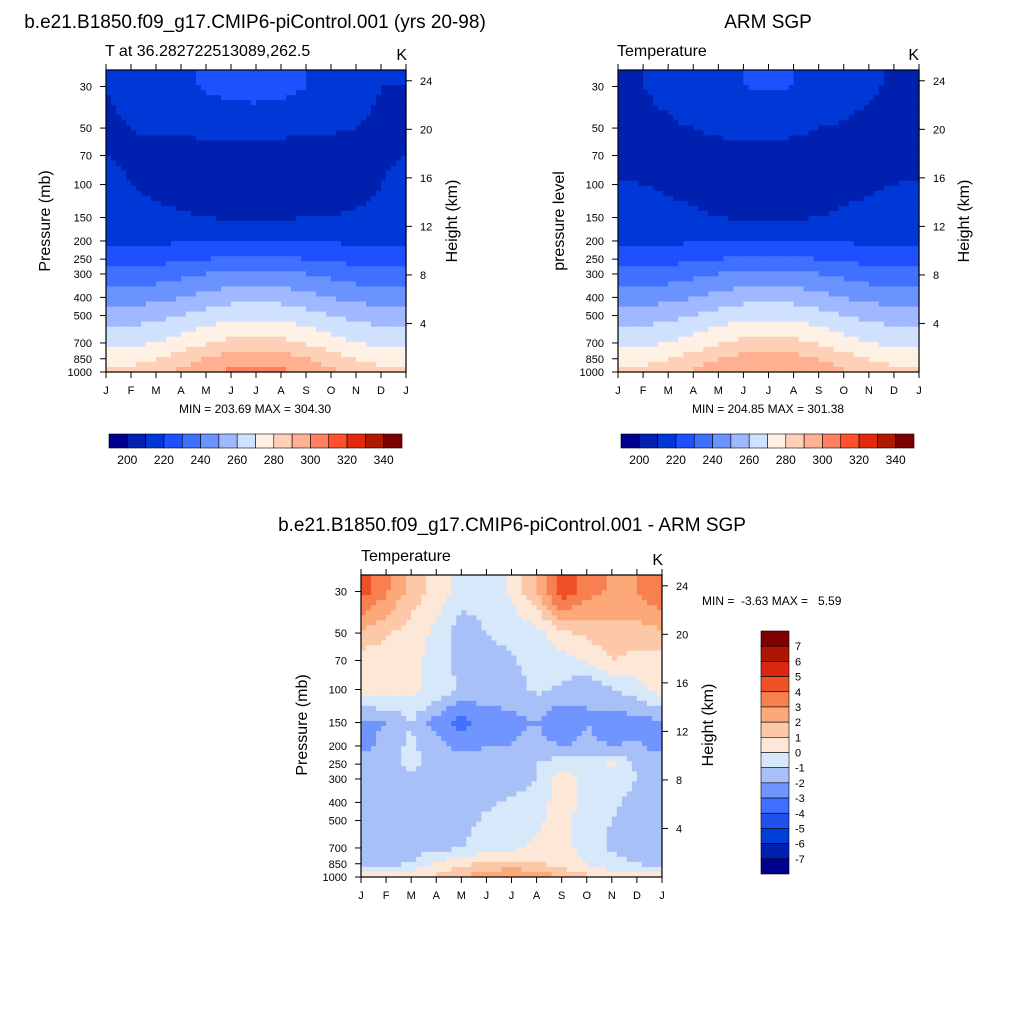 This screenshot has width=1024, height=1024. Describe the element at coordinates (136, 441) in the screenshot. I see `colorbar-swatch` at that location.